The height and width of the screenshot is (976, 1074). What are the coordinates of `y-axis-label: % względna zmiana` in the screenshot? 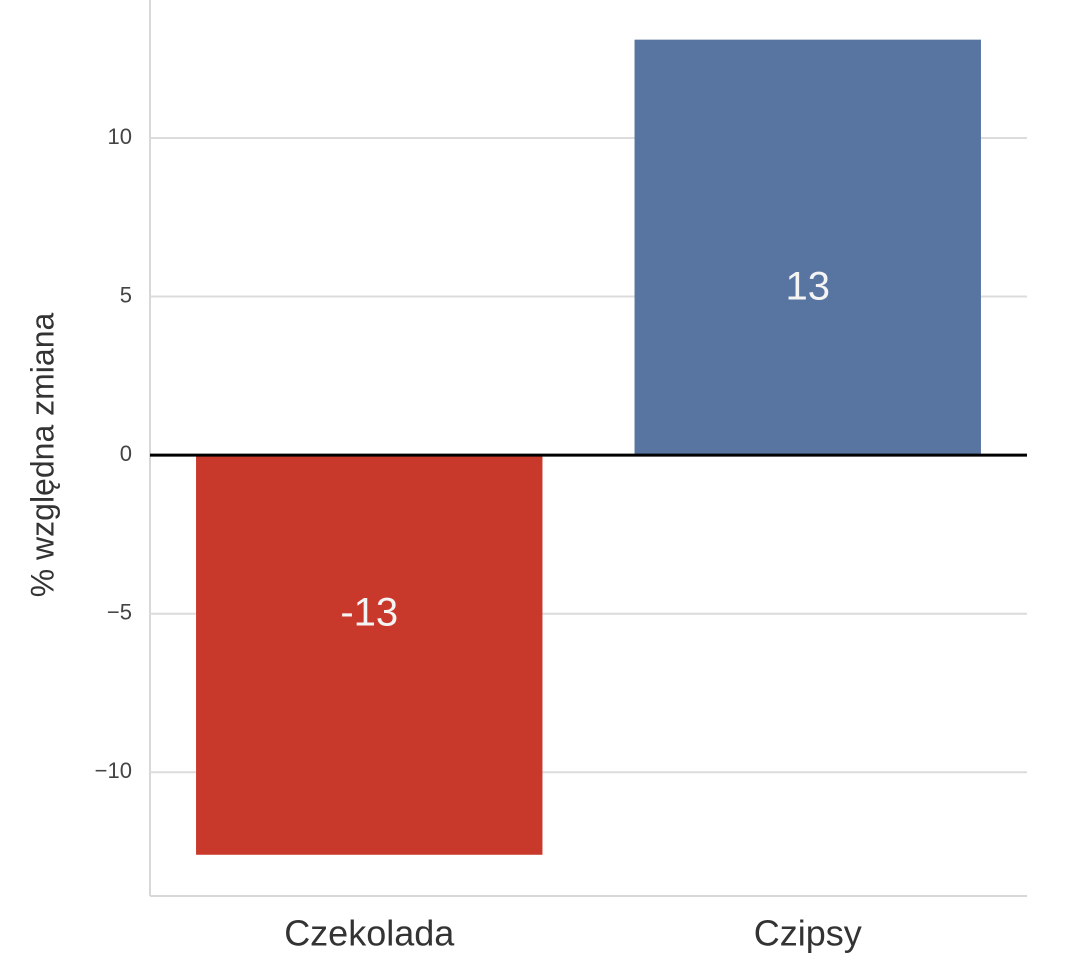 It's located at (42, 455).